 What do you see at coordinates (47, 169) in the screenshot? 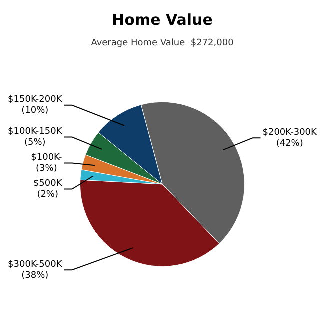
I see `data-label: (3%)` at bounding box center [47, 169].